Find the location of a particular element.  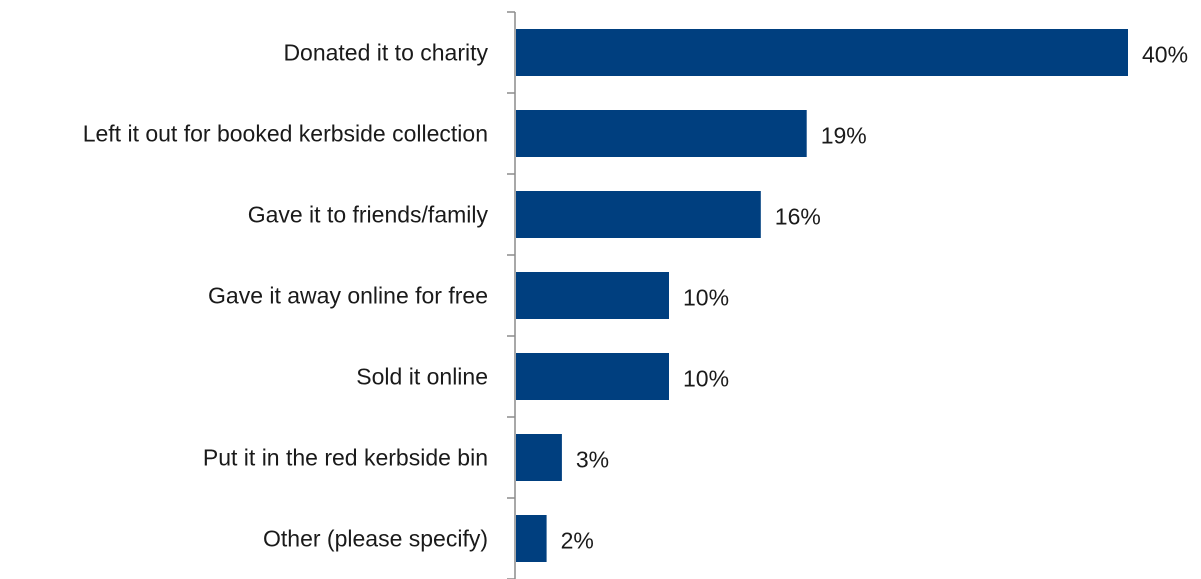

category-label: Donated it to charity is located at coordinates (385, 53).